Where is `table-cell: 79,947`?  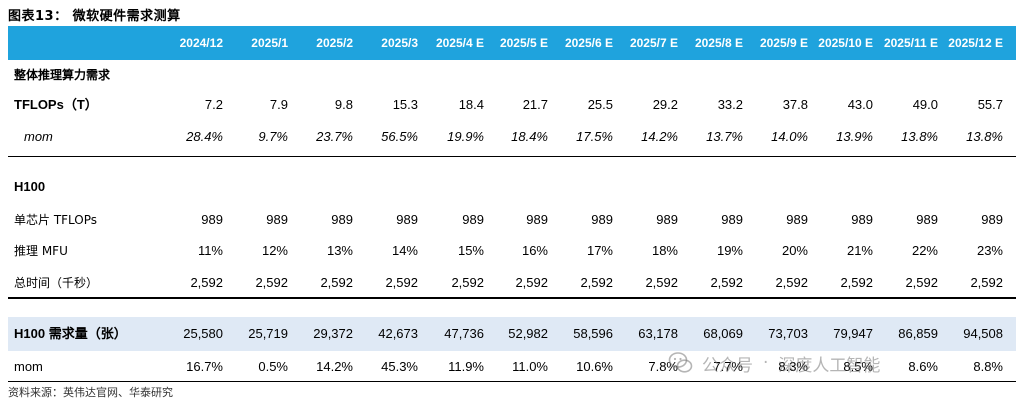
table-cell: 79,947 is located at coordinates (853, 333).